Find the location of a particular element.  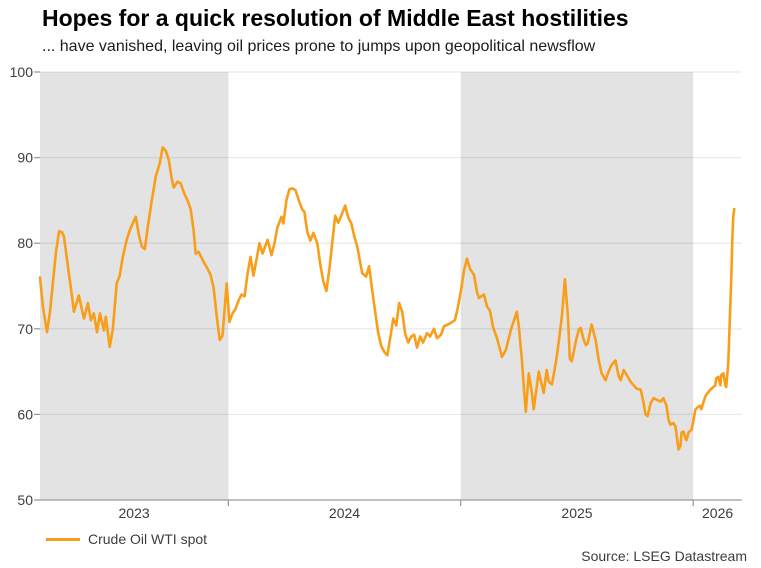

y-tick-label: 100 is located at coordinates (22, 72).